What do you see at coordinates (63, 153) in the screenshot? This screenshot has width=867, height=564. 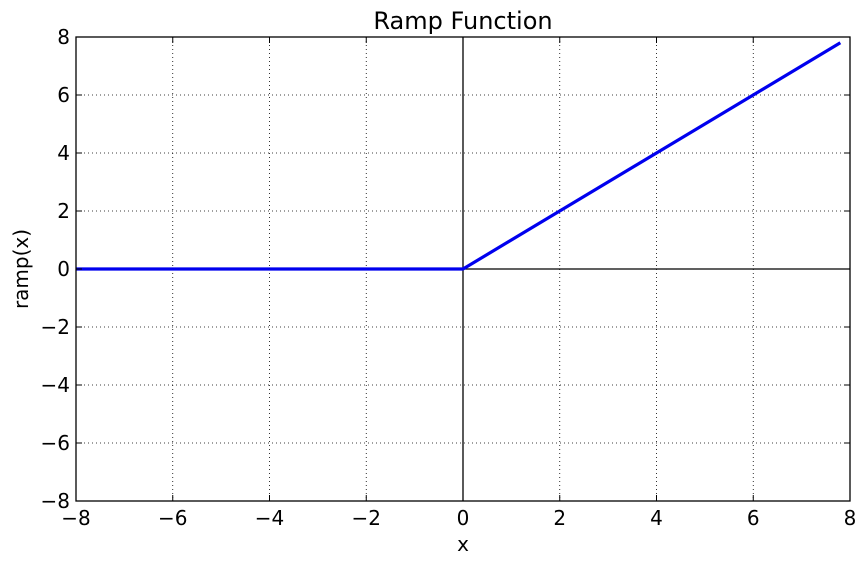 I see `y-tick-label: 4` at bounding box center [63, 153].